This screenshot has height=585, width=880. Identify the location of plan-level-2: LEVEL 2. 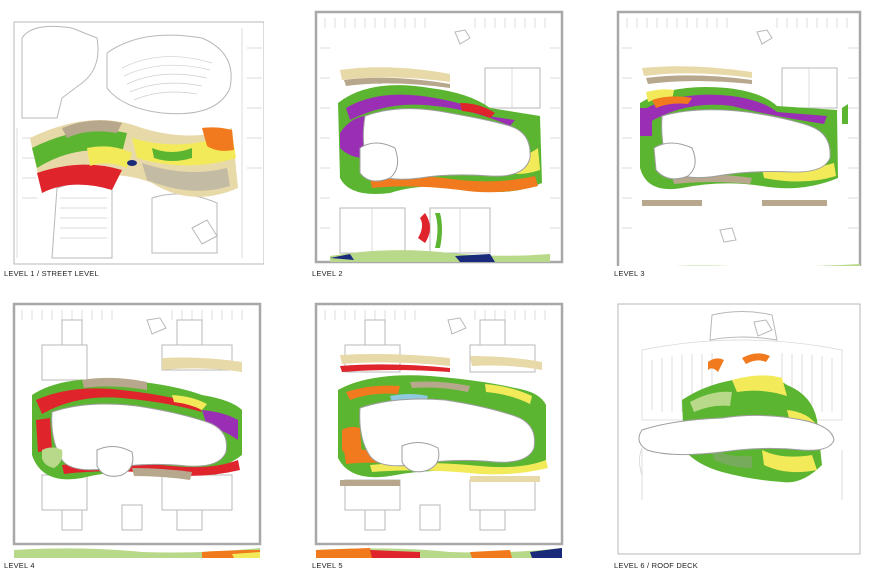
(441, 143).